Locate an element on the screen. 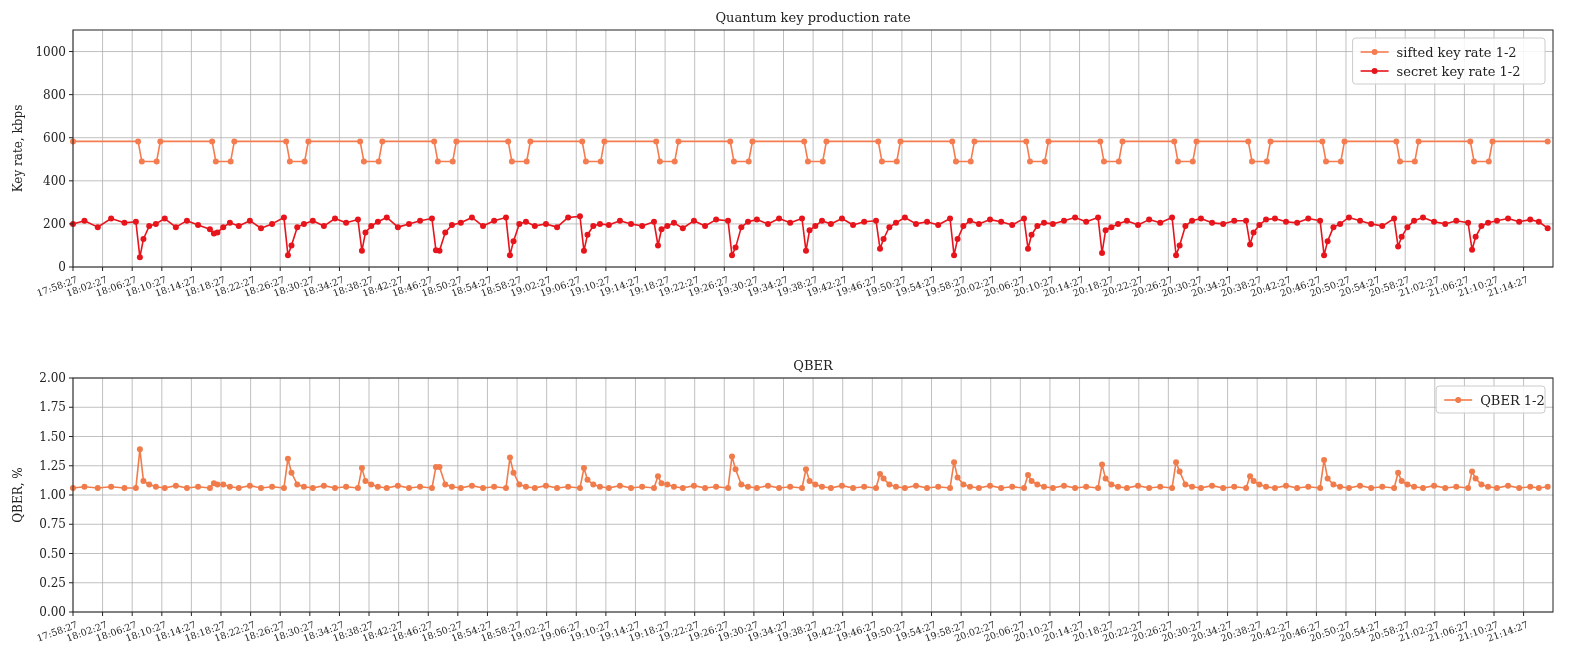 The height and width of the screenshot is (660, 1580). y-tick-label: 1.25 is located at coordinates (52, 465).